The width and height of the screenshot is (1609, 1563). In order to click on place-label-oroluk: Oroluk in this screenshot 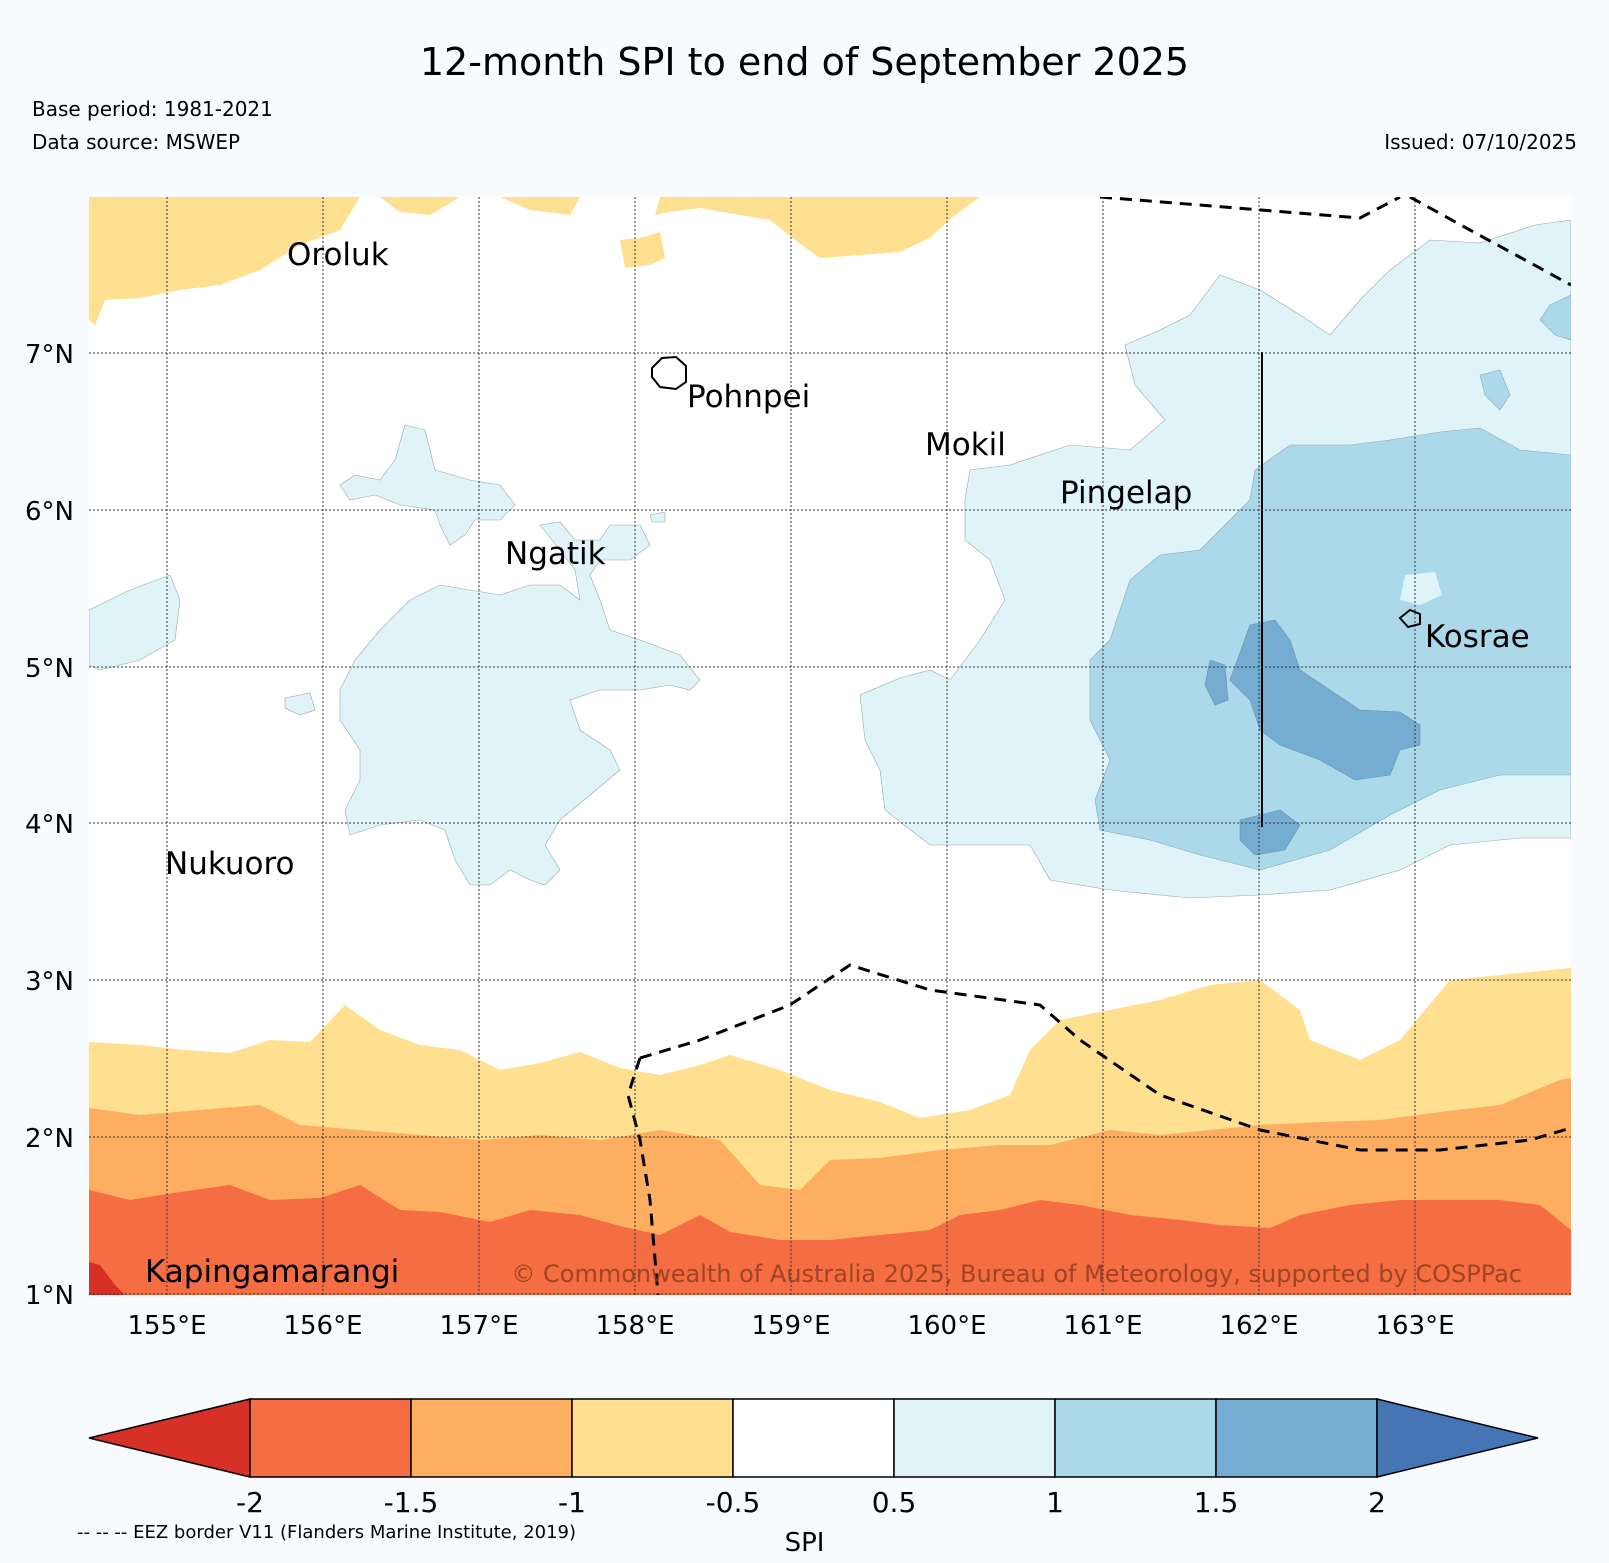, I will do `click(338, 255)`.